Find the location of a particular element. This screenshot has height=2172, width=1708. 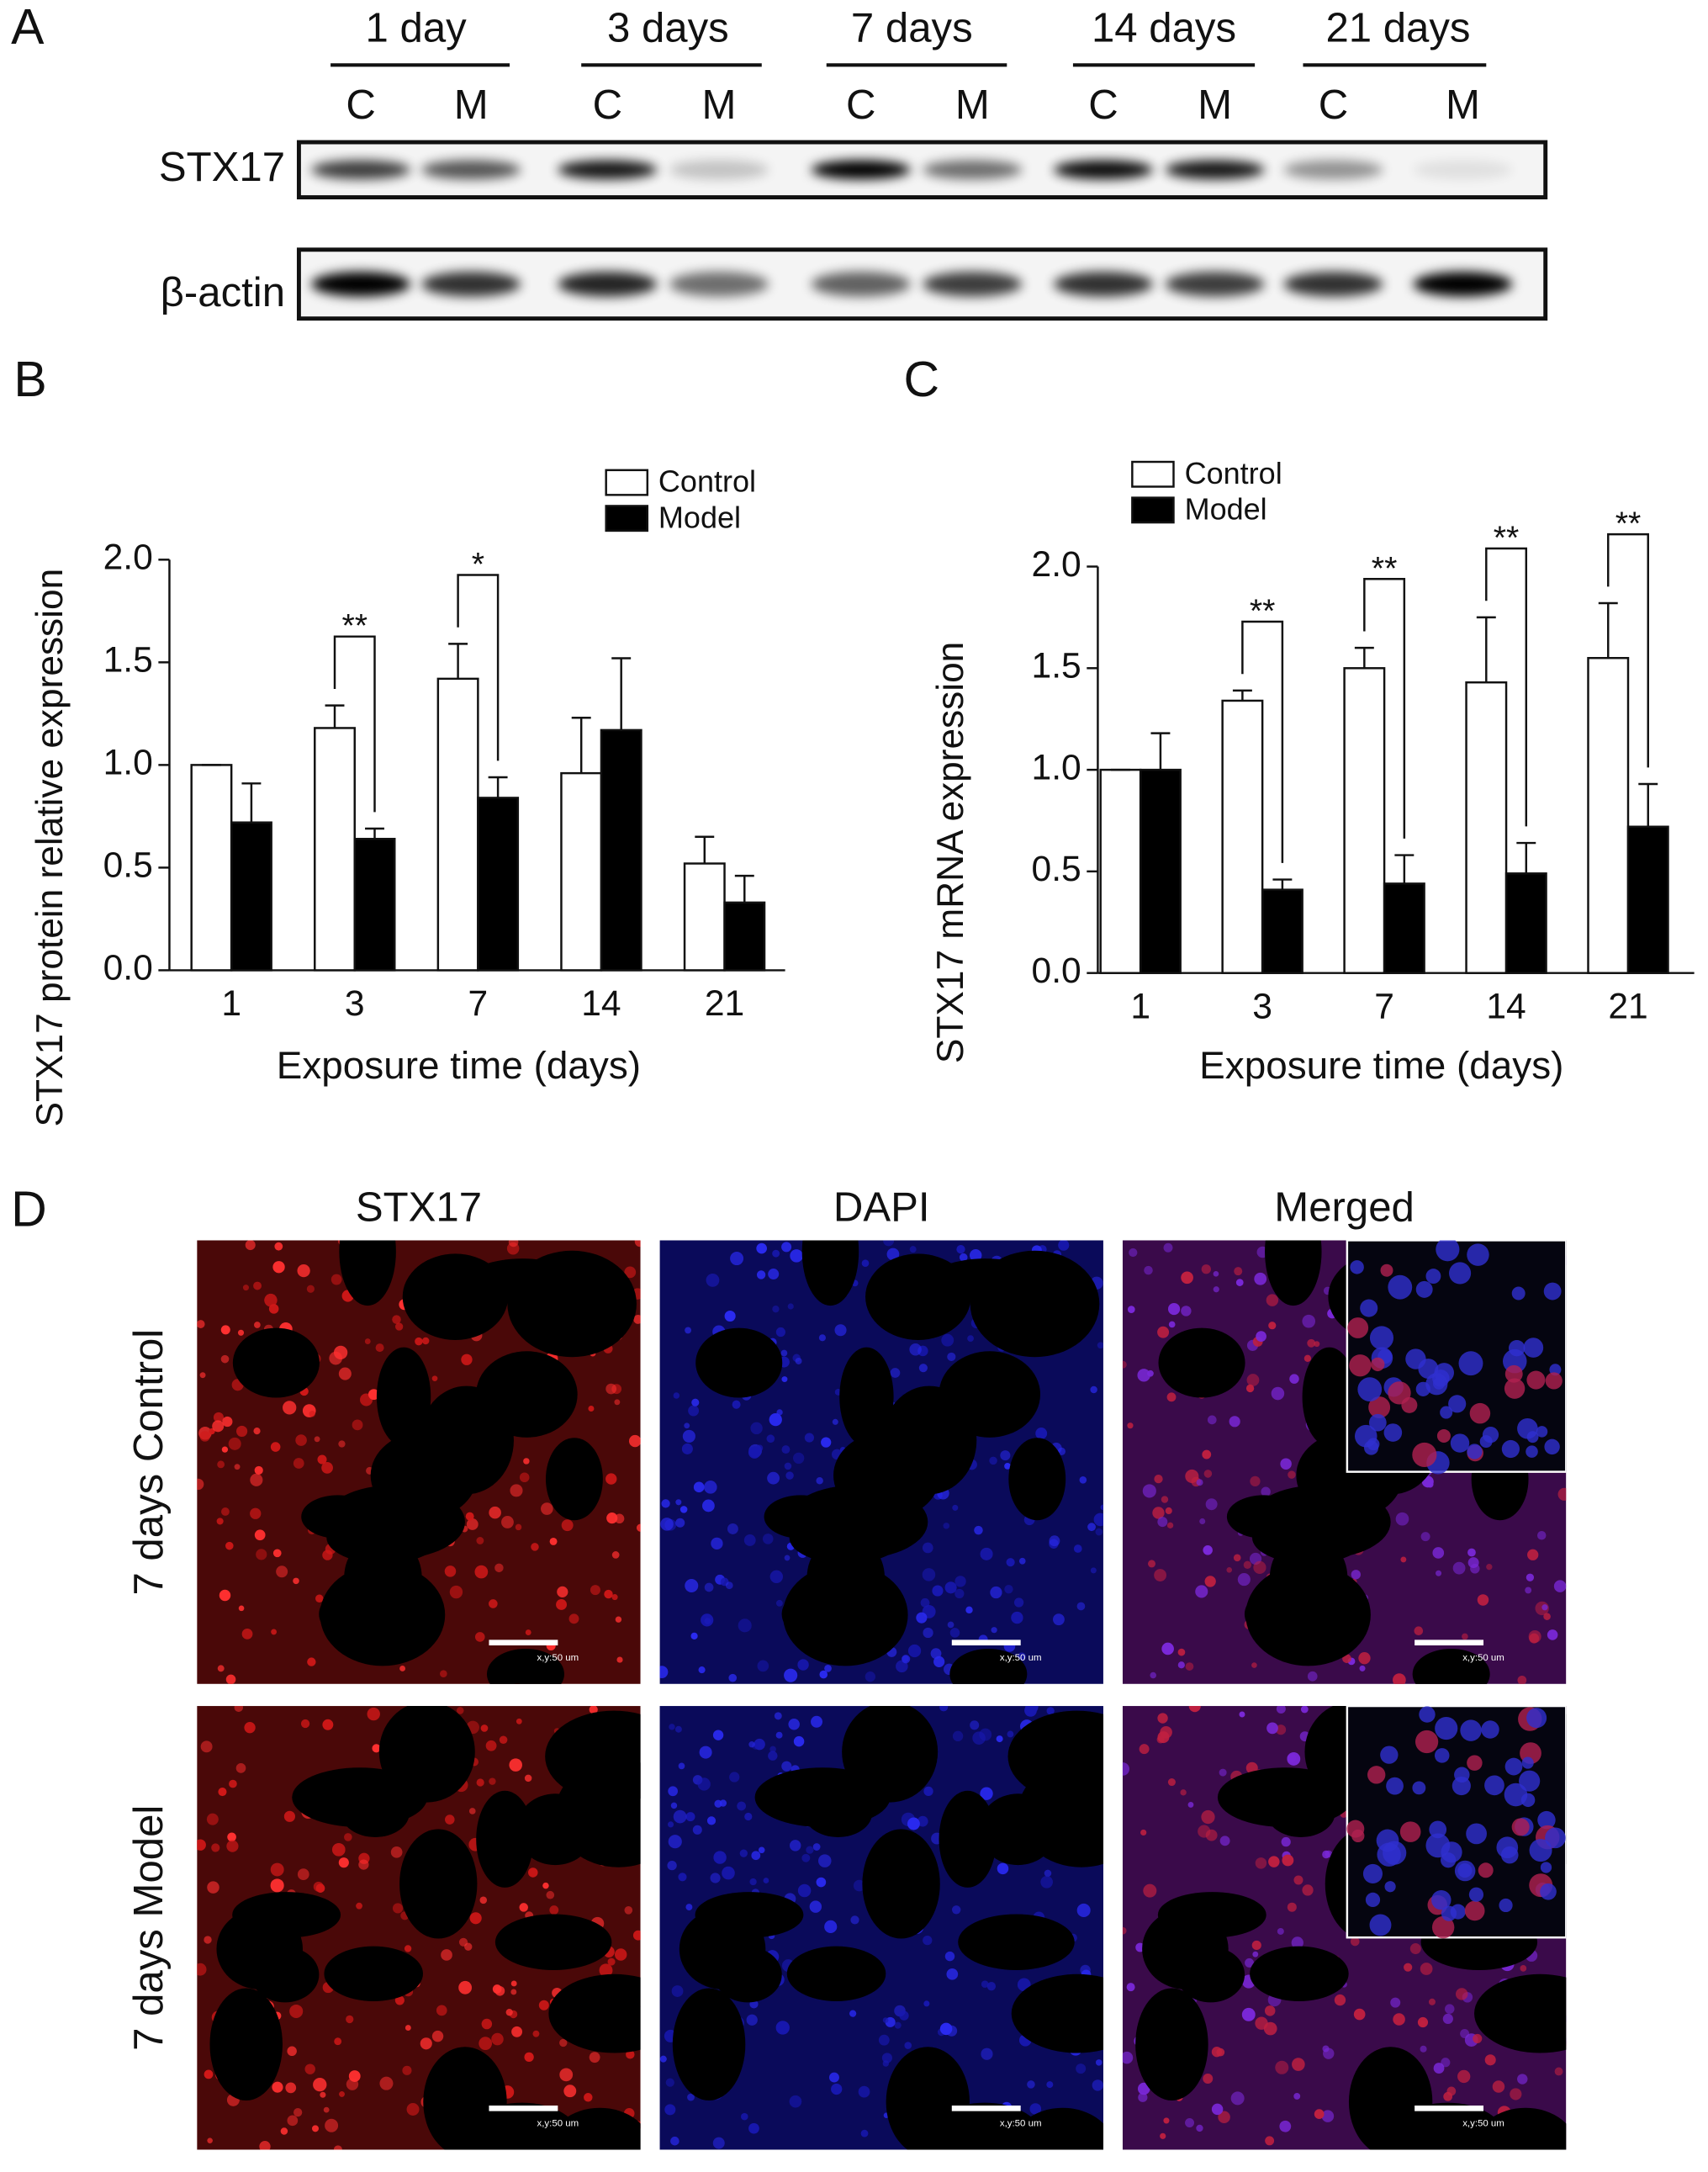

micrograph: x,y:50 um is located at coordinates (419, 1462).